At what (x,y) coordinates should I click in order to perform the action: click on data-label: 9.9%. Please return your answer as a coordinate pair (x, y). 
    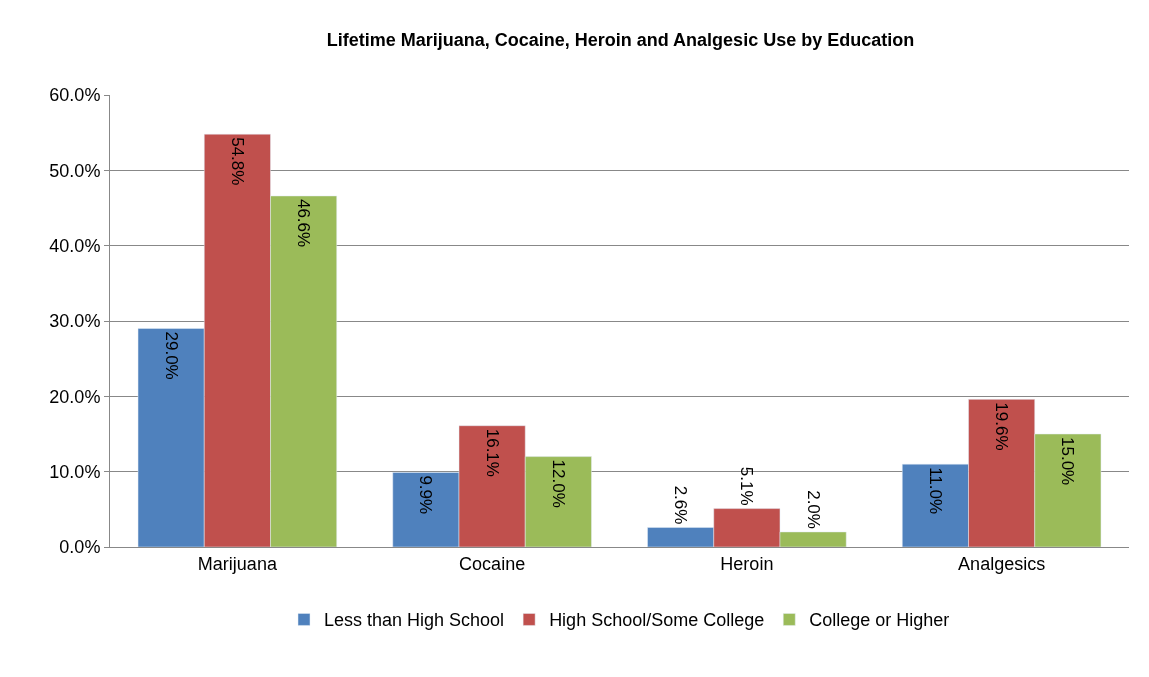
    Looking at the image, I should click on (426, 495).